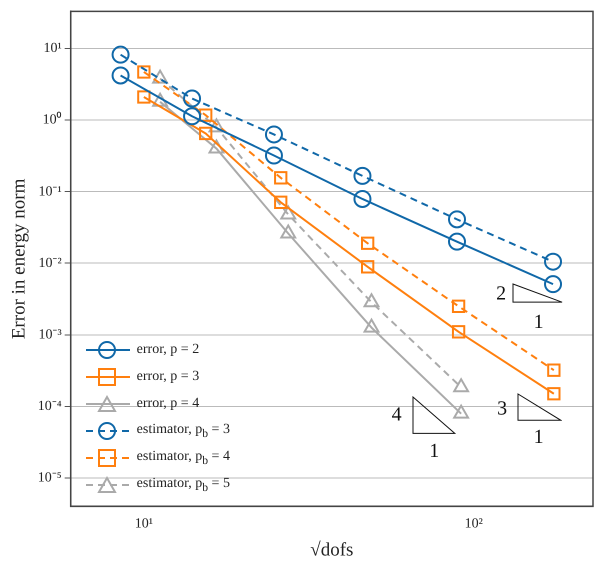  I want to click on x-axis-title: √dofs, so click(332, 550).